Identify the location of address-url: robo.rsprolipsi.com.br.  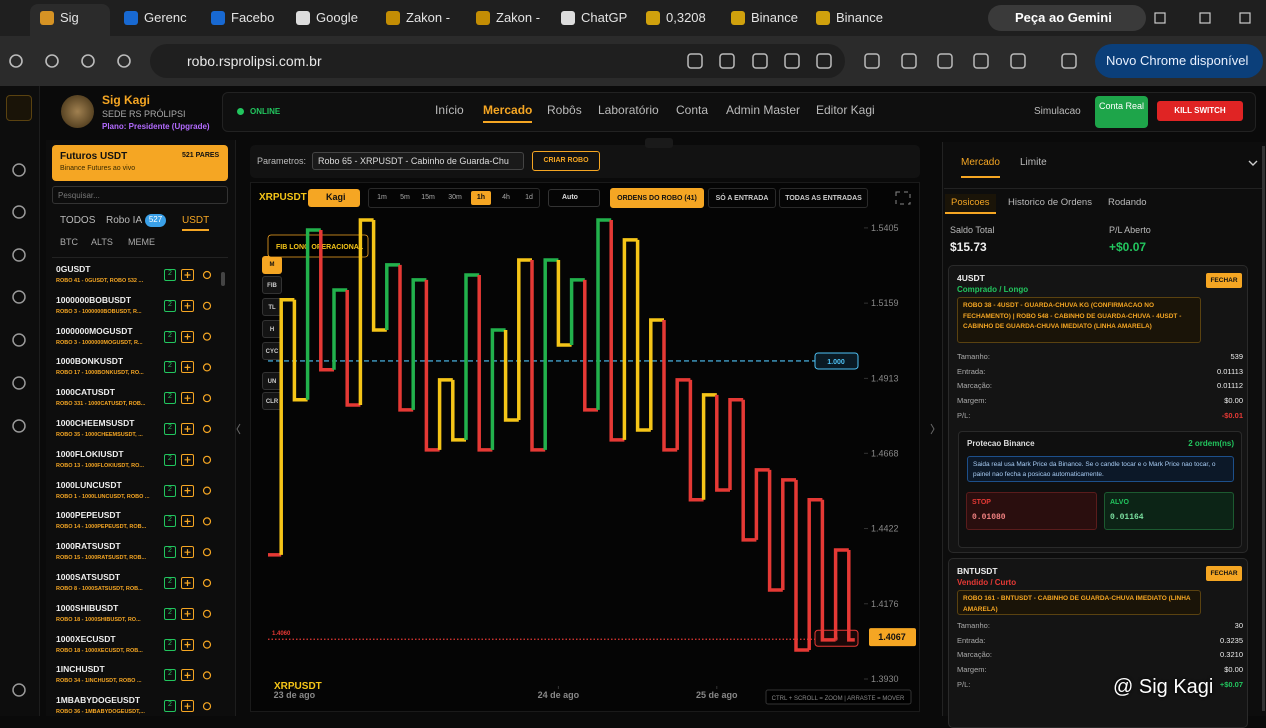
(254, 61).